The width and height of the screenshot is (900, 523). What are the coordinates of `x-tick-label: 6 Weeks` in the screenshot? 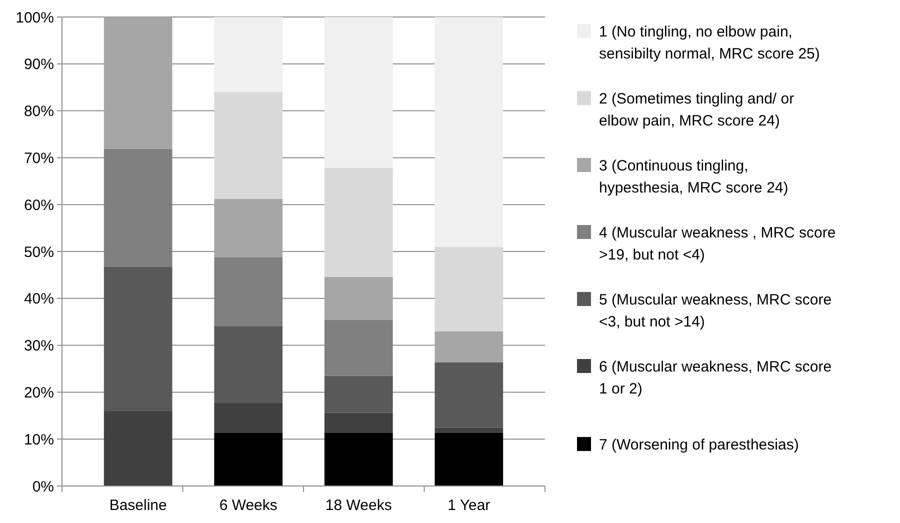 It's located at (248, 505).